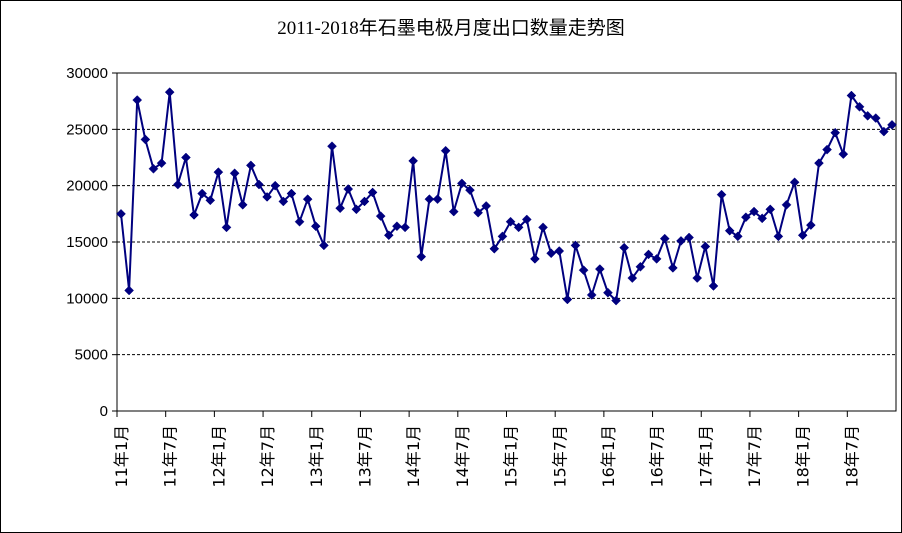 This screenshot has width=902, height=533. Describe the element at coordinates (364, 456) in the screenshot. I see `x-tick-label: 13年7月` at that location.